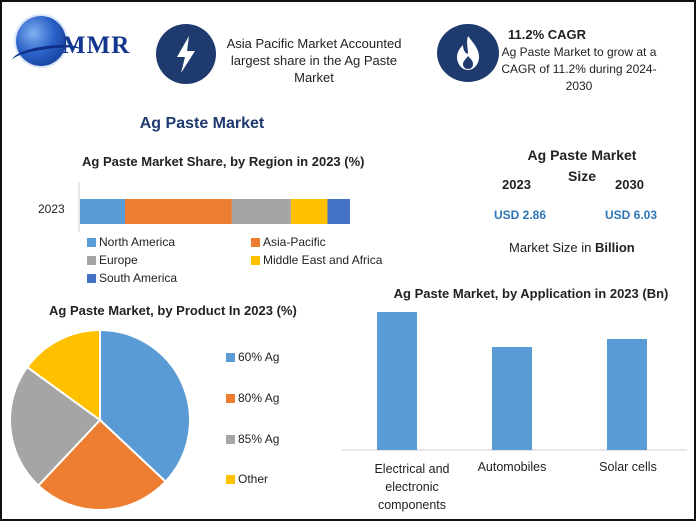 The image size is (696, 521). What do you see at coordinates (186, 54) in the screenshot?
I see `lightning-bolt-icon` at bounding box center [186, 54].